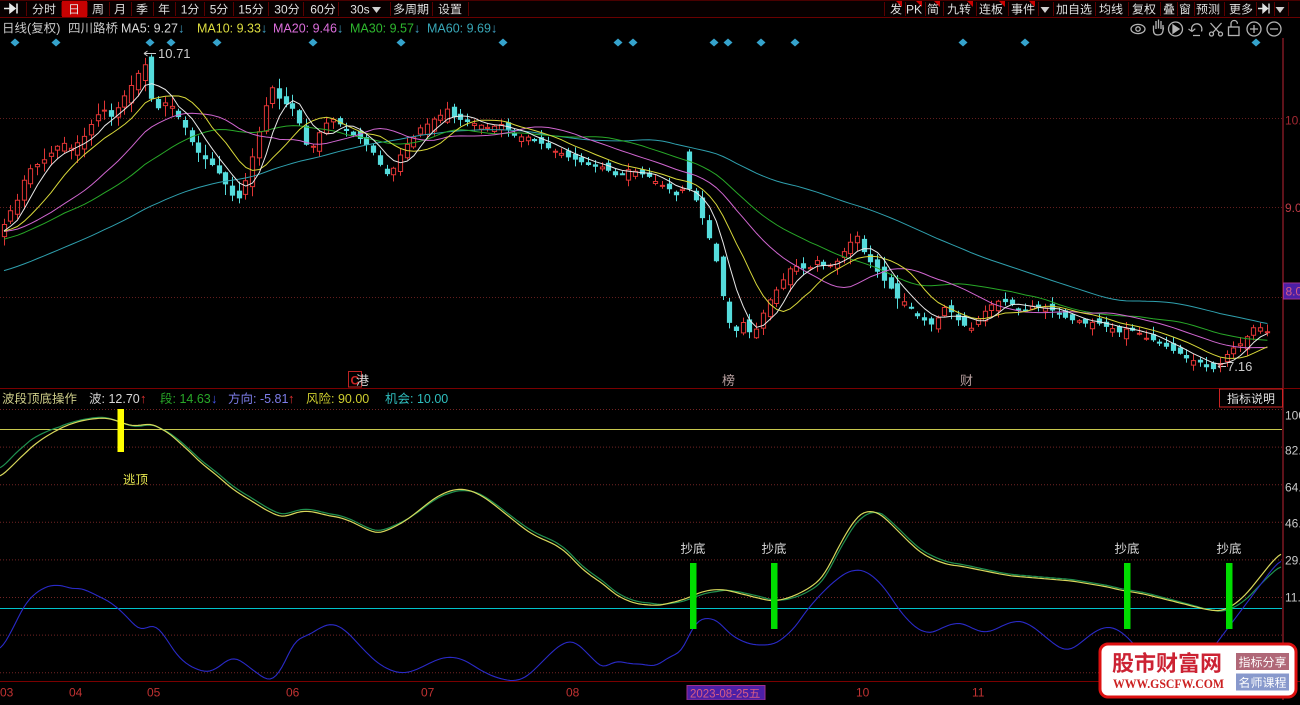 The image size is (1300, 705). I want to click on svg-text: 9.0, so click(1292, 208).